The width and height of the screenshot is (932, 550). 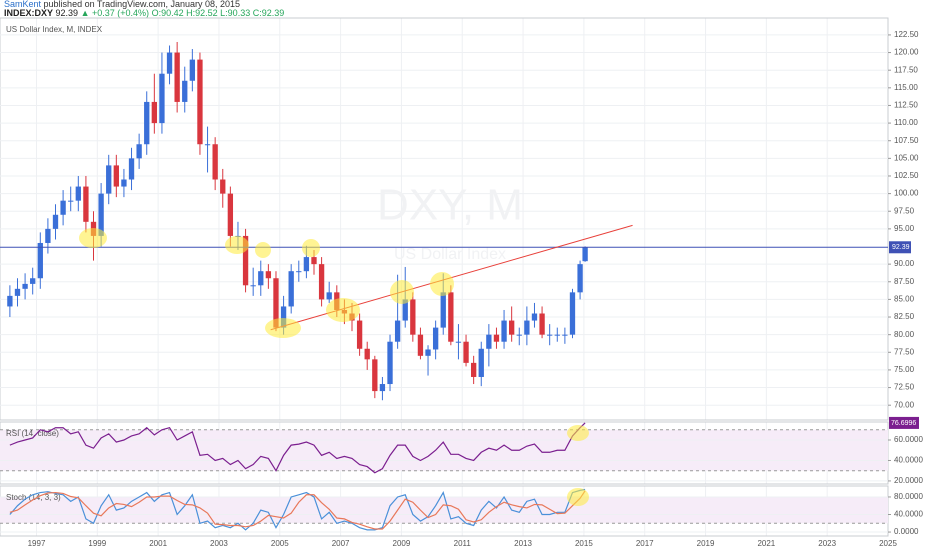 I want to click on price-tag-label: 92.39, so click(x=901, y=247).